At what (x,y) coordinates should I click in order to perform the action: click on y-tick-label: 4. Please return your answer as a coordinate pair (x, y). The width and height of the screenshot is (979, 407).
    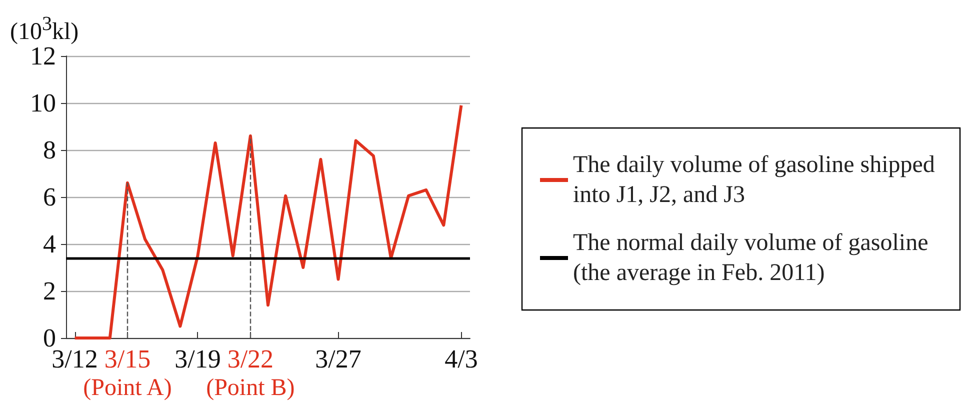
    Looking at the image, I should click on (49, 244).